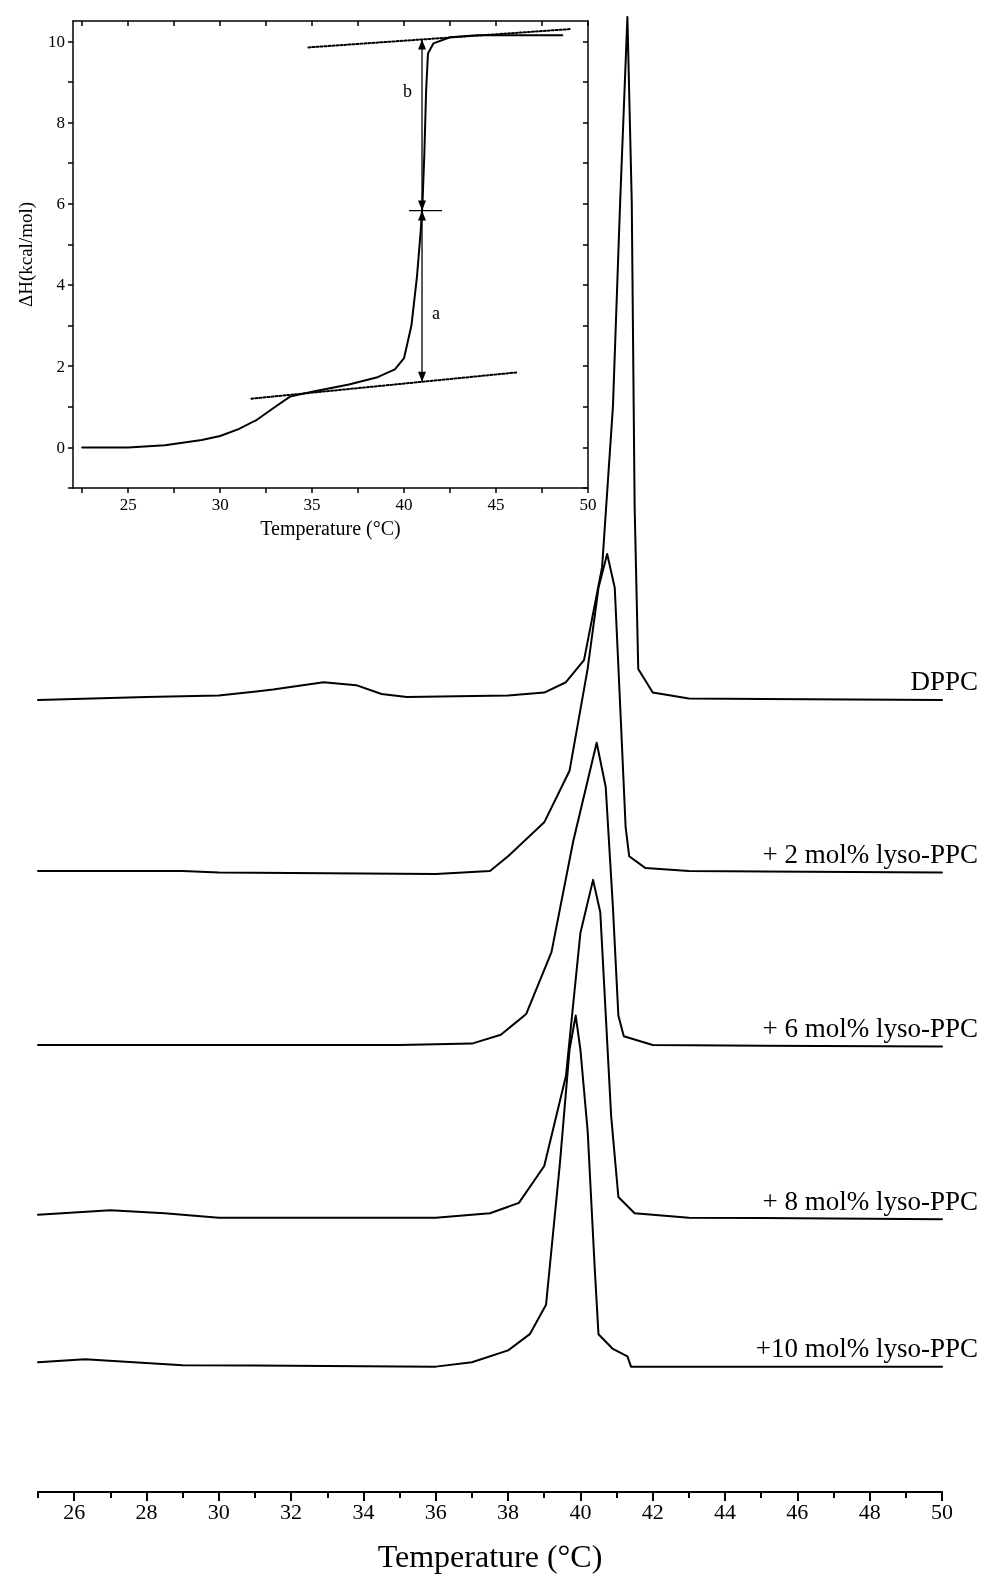 The height and width of the screenshot is (1590, 987). Describe the element at coordinates (408, 90) in the screenshot. I see `annotation: b` at that location.